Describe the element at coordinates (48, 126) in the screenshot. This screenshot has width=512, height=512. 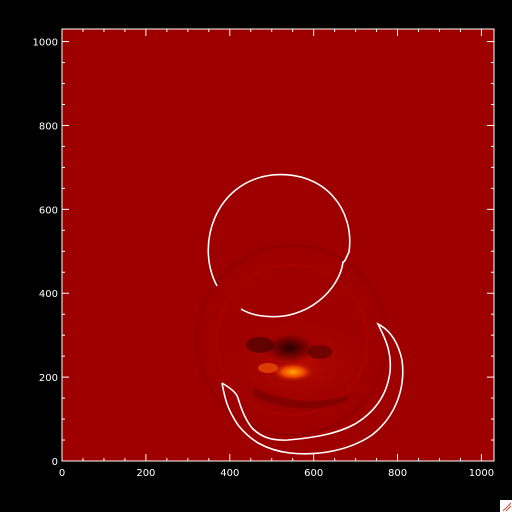
I see `y-tick-label: 800` at that location.